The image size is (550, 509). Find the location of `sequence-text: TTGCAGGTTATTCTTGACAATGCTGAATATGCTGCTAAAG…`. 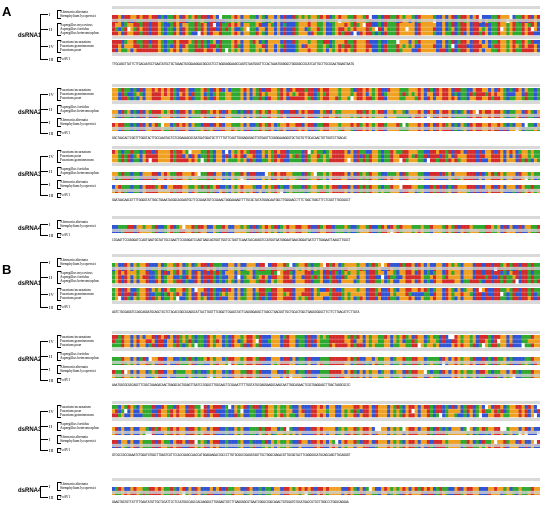

sequence-text: TTGCAGGTTATTCTTGACAATGCTGAATATGCTGCTAAAG… is located at coordinates (233, 64).